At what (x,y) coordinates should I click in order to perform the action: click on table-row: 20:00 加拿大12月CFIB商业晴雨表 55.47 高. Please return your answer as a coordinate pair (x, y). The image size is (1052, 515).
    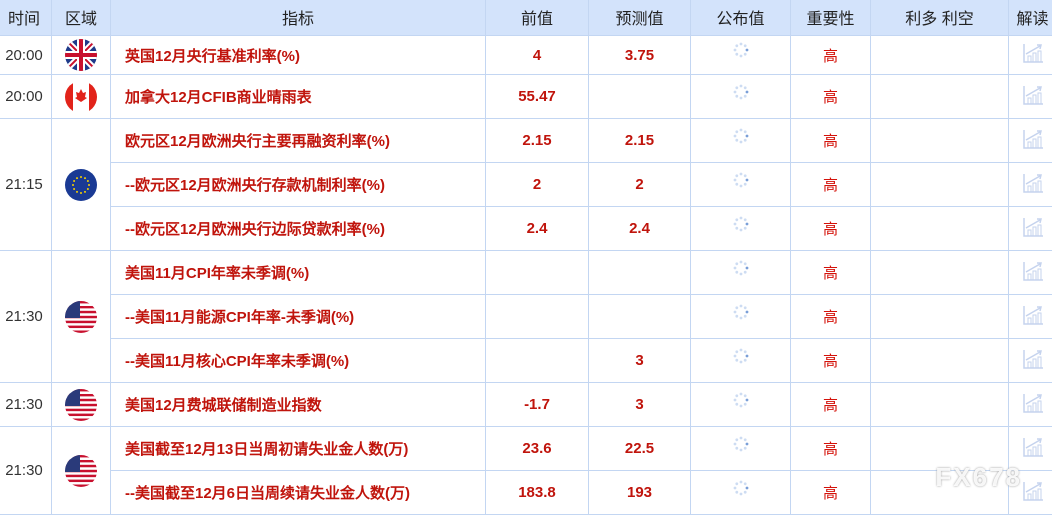
    Looking at the image, I should click on (526, 96).